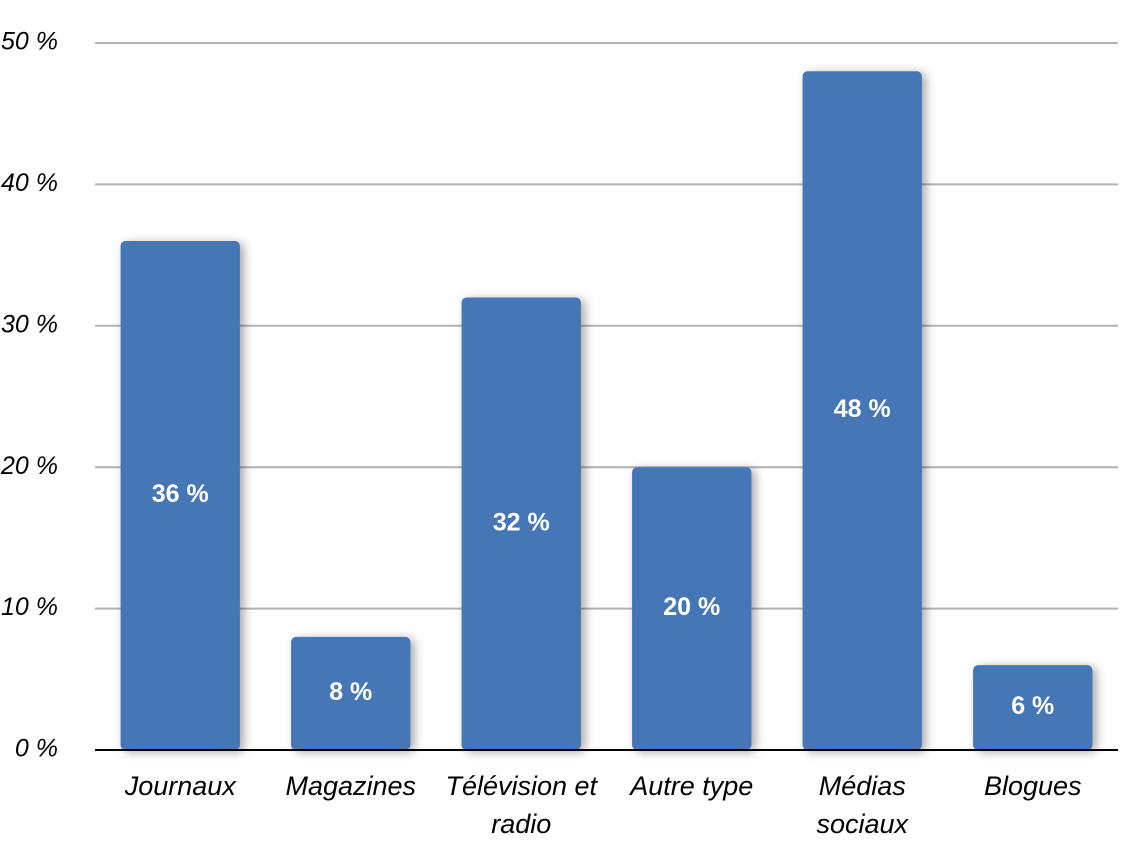 This screenshot has width=1140, height=844. What do you see at coordinates (862, 805) in the screenshot?
I see `x-tick-label: Médias sociaux` at bounding box center [862, 805].